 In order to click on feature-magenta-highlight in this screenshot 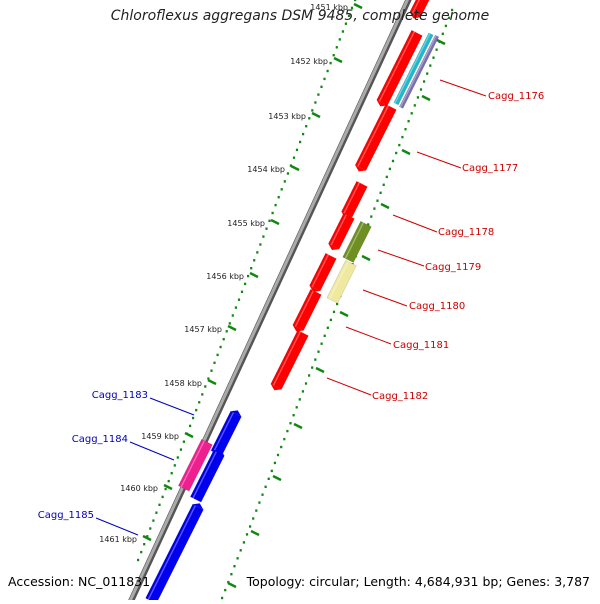, I will do `click(192, 464)`.